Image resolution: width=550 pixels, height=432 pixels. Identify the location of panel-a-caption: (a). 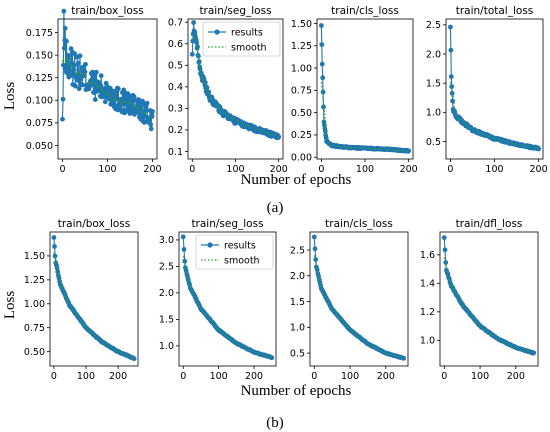
(275, 208).